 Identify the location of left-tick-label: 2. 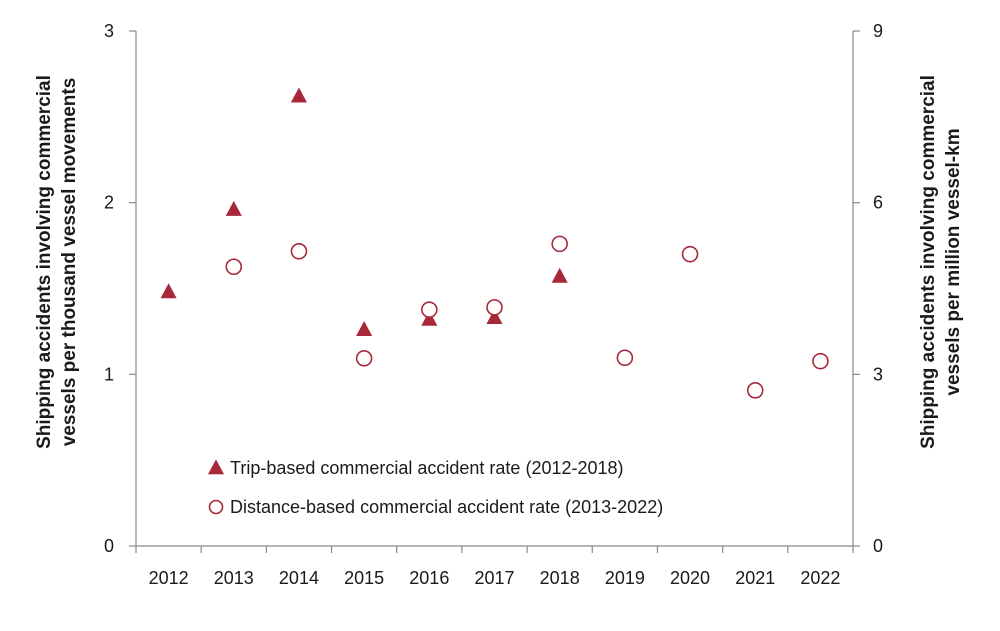
(109, 203).